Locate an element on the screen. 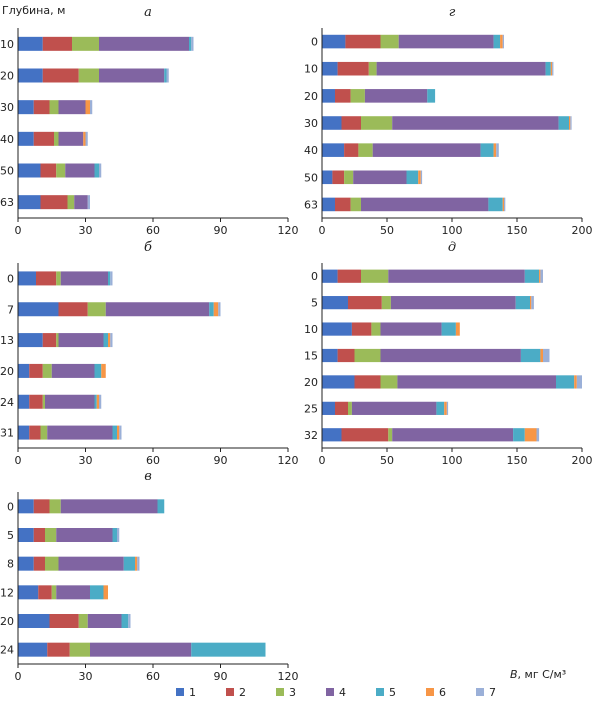 Image resolution: width=594 pixels, height=707 pixels. y-tick-label: 10 is located at coordinates (7, 44).